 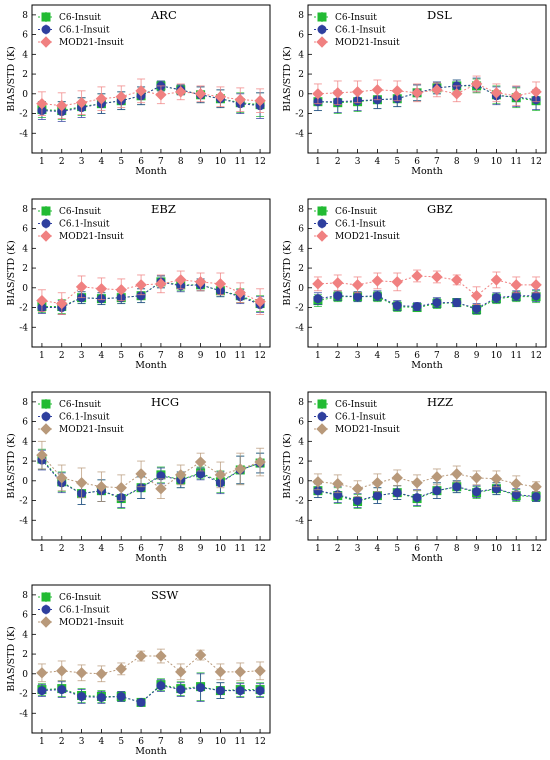 I want to click on x-tick-label: 12, so click(x=259, y=549).